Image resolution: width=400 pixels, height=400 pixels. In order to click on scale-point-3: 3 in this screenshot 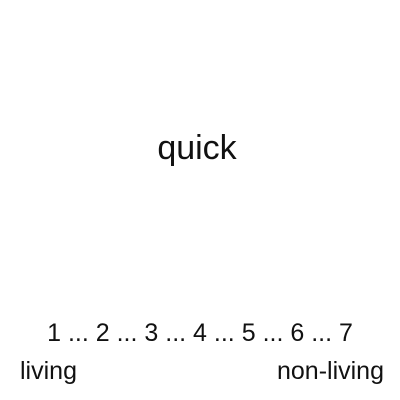, I will do `click(151, 333)`.